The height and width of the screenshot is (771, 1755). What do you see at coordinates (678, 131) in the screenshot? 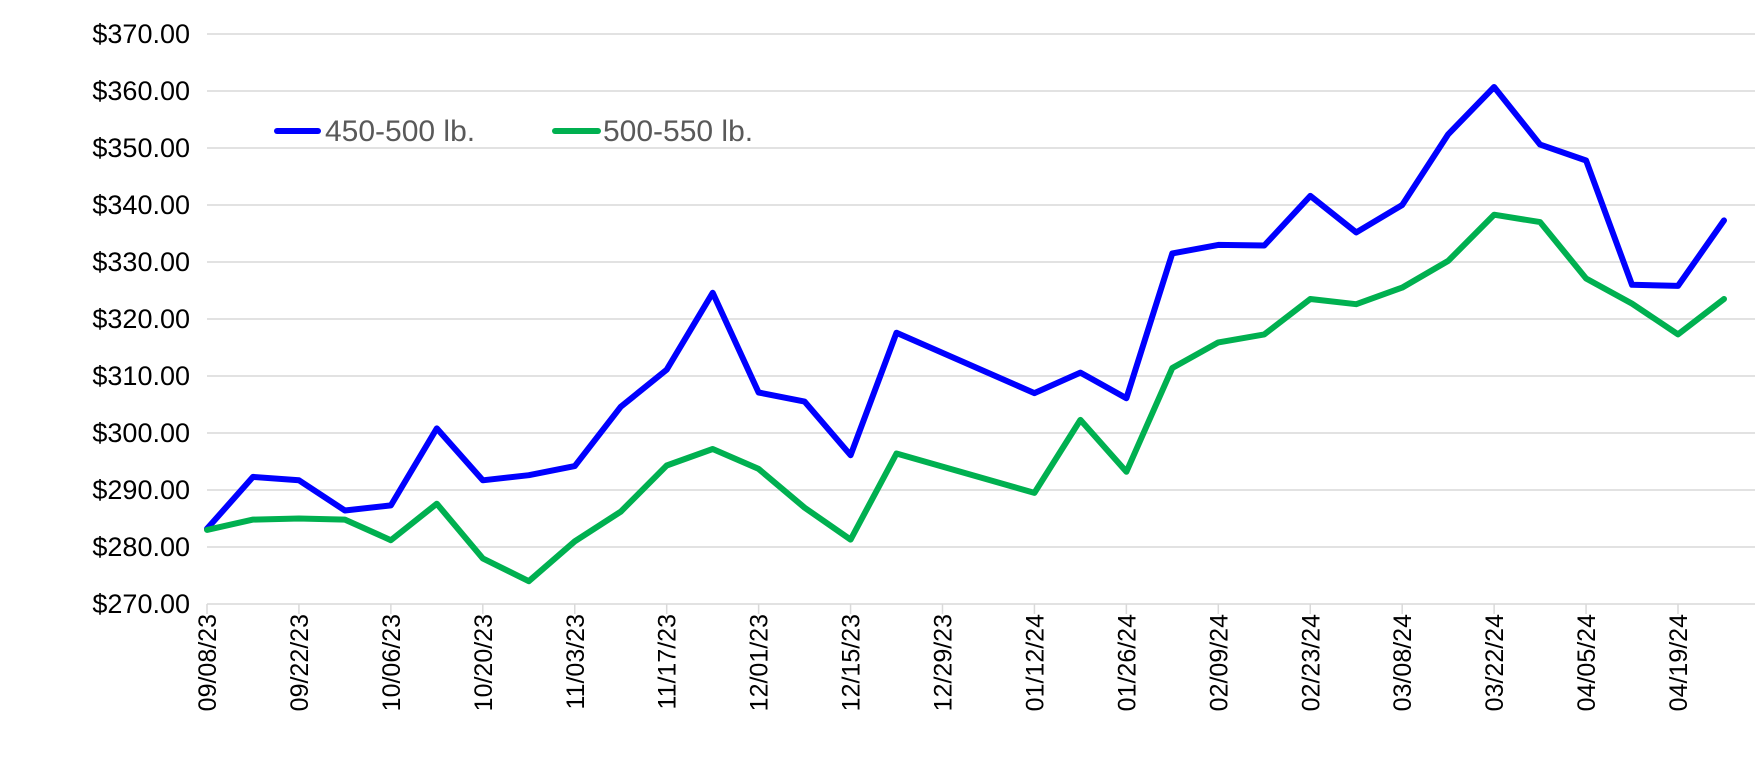
I see `legend-label: 500-550 lb.` at bounding box center [678, 131].